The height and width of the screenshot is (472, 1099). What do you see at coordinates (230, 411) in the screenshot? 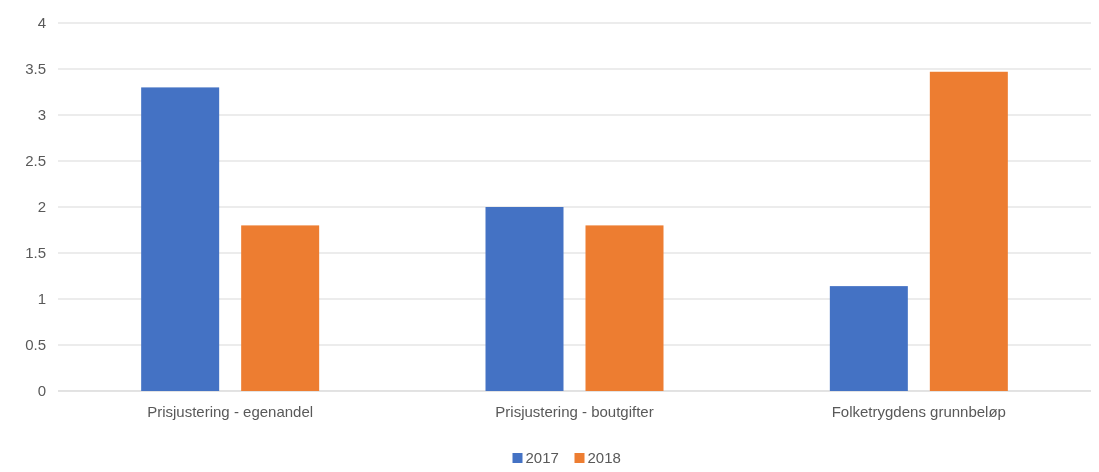
I see `x-tick-label: Prisjustering - egenandel` at bounding box center [230, 411].